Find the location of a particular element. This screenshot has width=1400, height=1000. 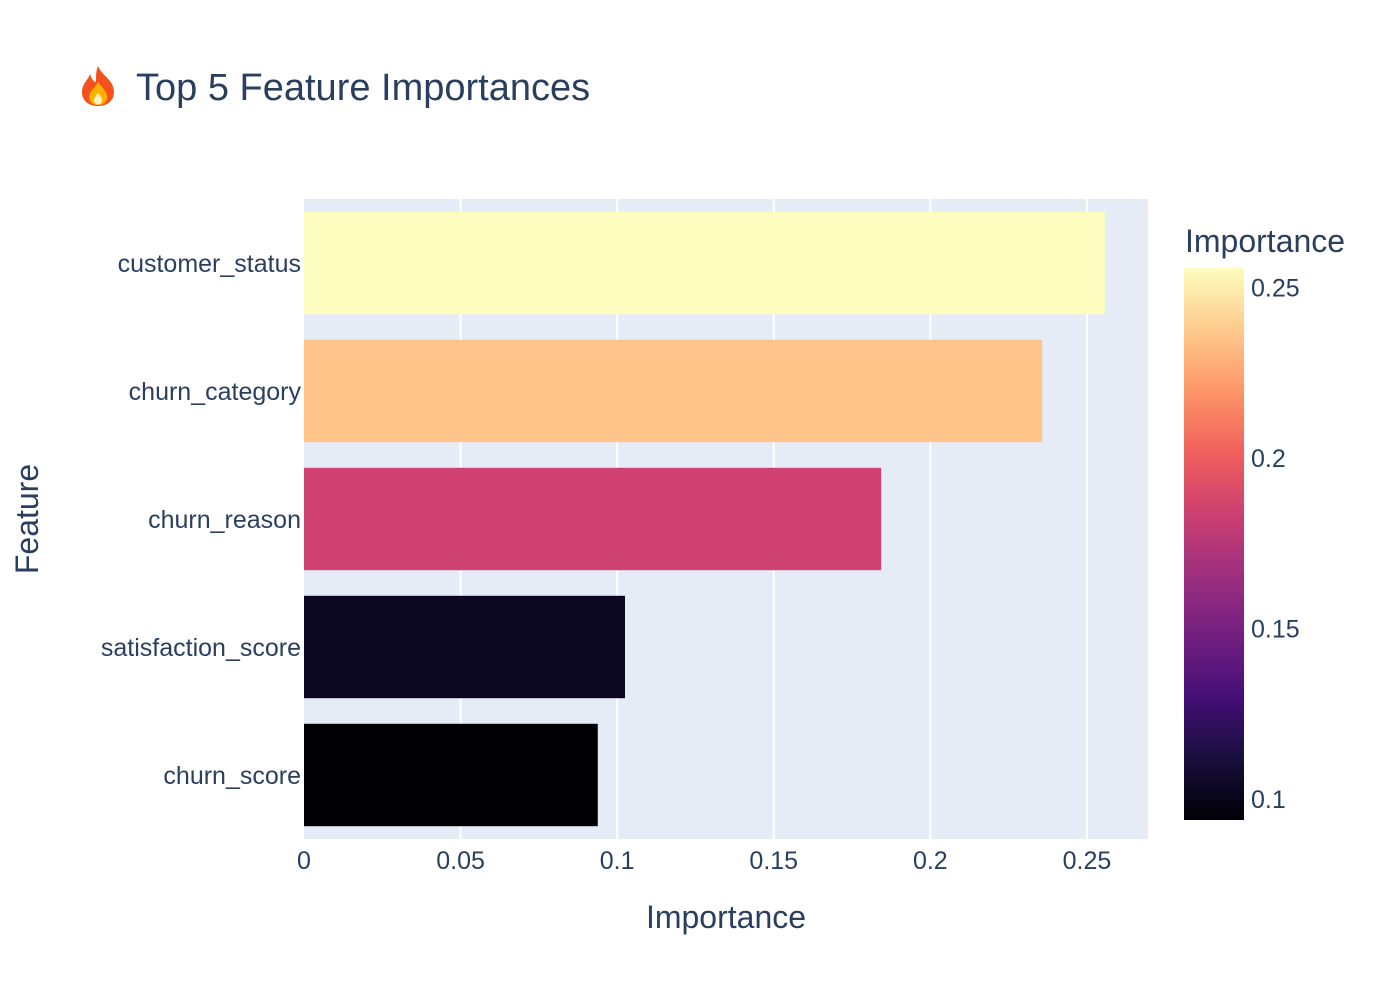

colorbar-title: Importance is located at coordinates (1265, 241).